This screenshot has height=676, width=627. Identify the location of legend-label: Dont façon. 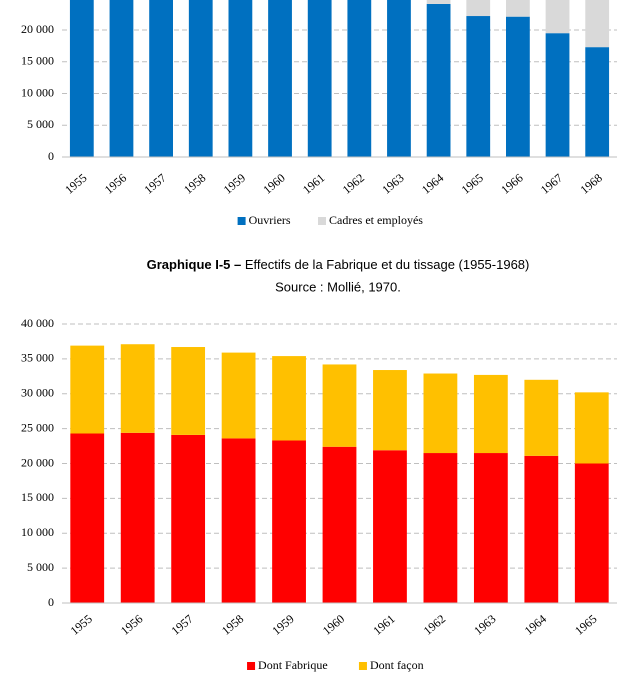
(397, 665).